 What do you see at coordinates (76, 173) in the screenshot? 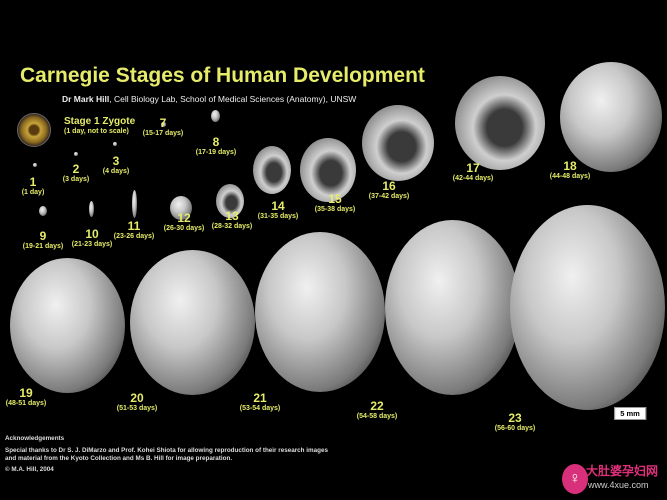
I see `stage-label-2: 2 (3 days)` at bounding box center [76, 173].